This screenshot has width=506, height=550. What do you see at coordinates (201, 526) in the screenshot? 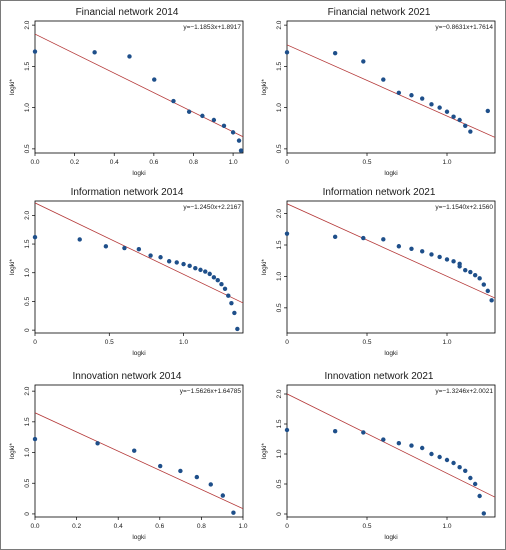
I see `x-tick-label: 0.8` at bounding box center [201, 526].